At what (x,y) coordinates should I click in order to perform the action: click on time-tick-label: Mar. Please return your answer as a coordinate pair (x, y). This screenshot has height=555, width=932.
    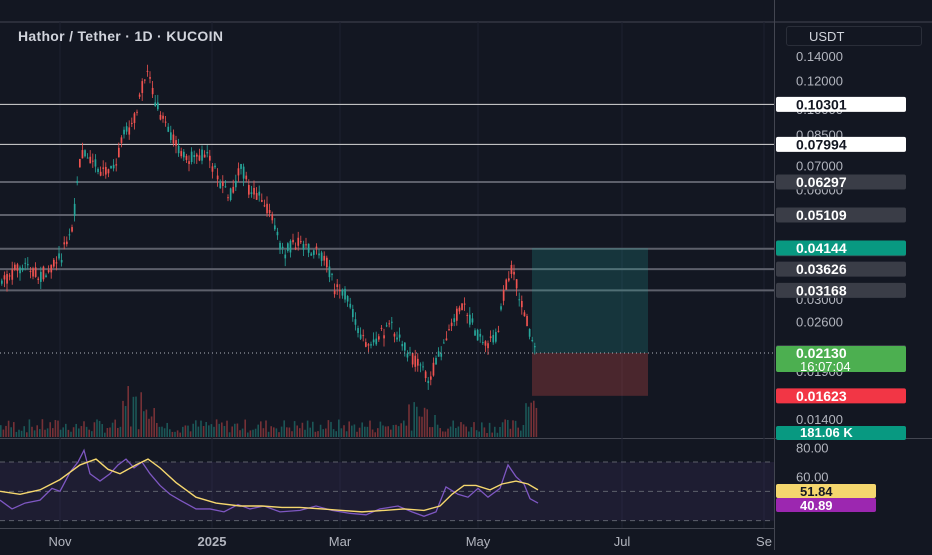
    Looking at the image, I should click on (340, 541).